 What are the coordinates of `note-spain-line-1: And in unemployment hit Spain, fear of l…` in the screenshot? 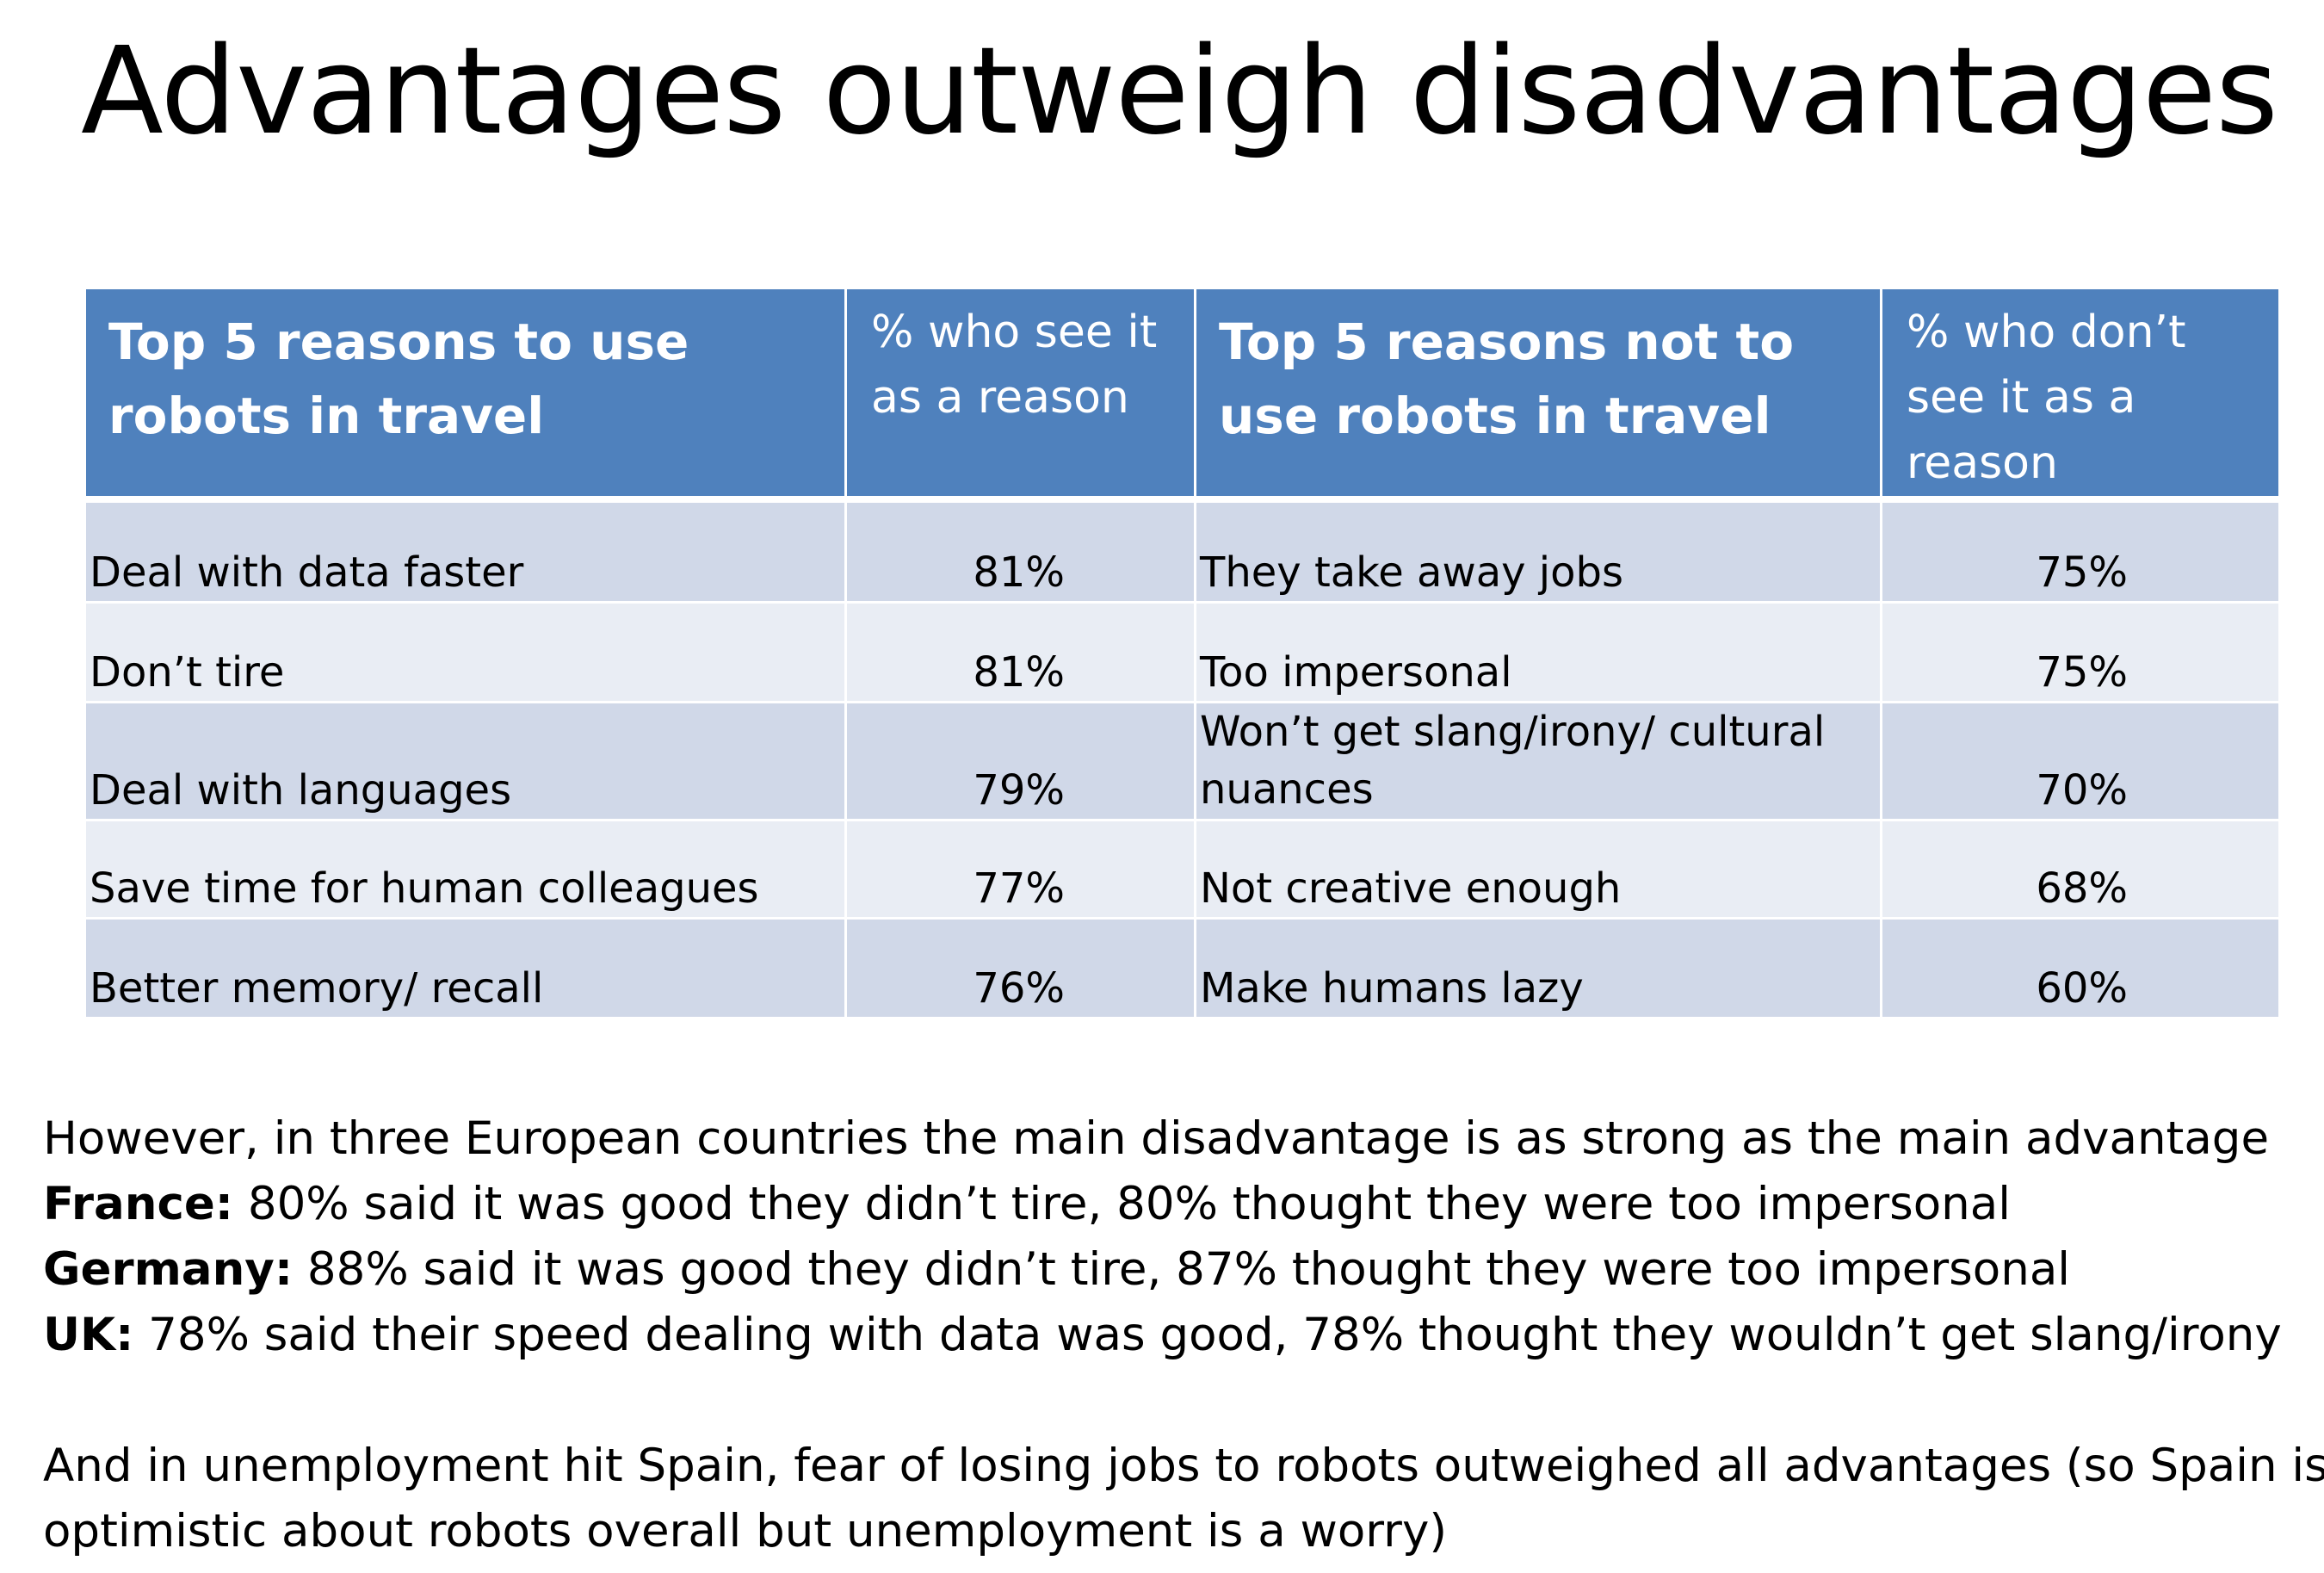 It's located at (1183, 1466).